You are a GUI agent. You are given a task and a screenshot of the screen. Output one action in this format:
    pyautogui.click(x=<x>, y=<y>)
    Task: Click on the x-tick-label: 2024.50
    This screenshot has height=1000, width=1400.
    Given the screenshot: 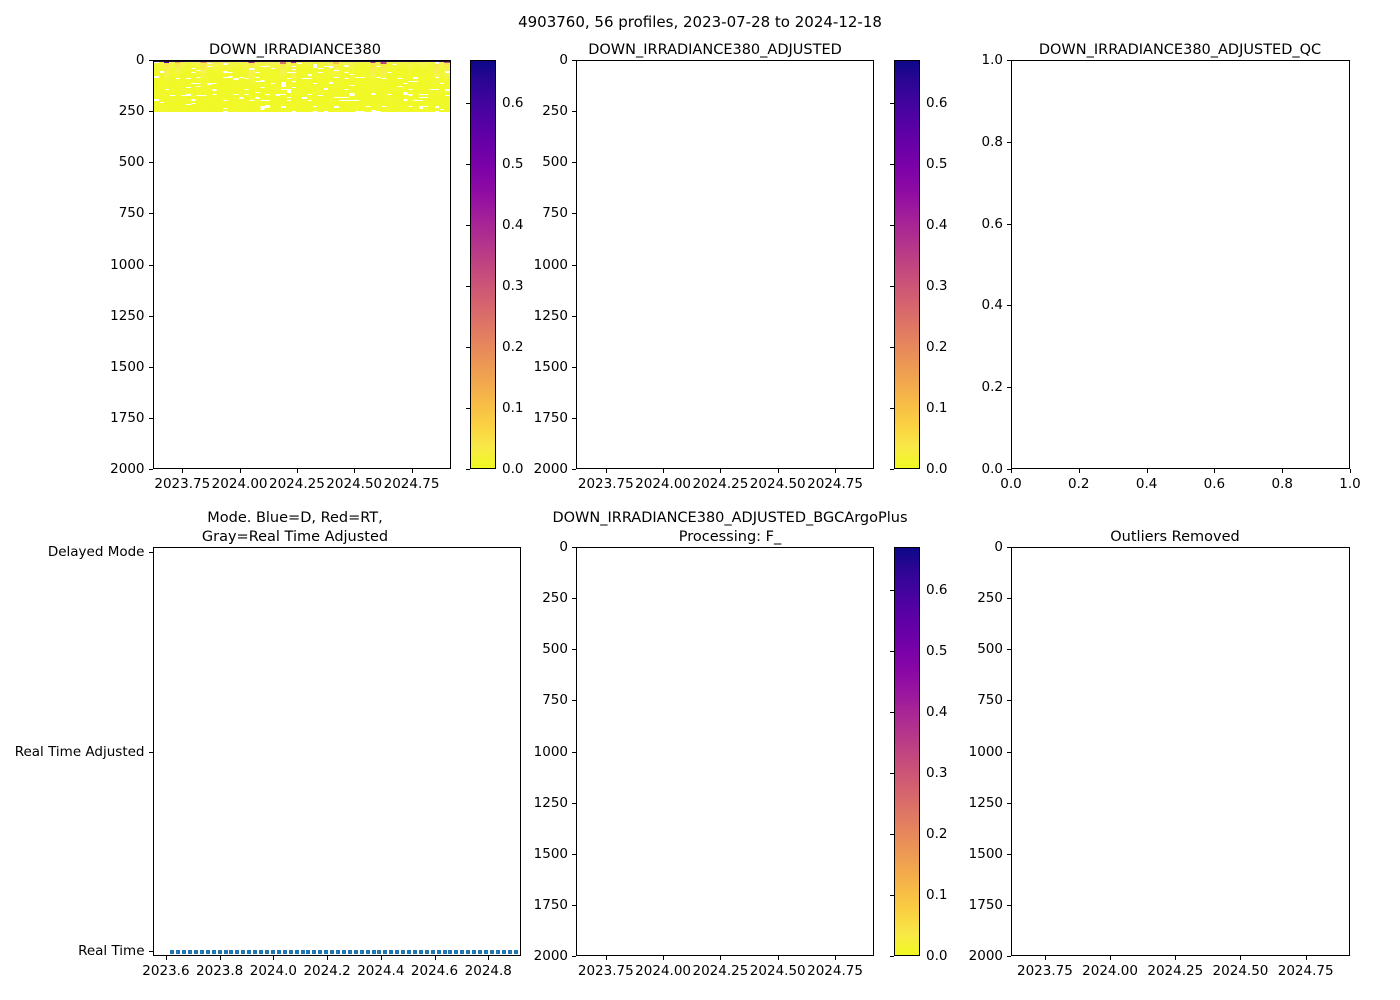 What is the action you would take?
    pyautogui.click(x=354, y=484)
    